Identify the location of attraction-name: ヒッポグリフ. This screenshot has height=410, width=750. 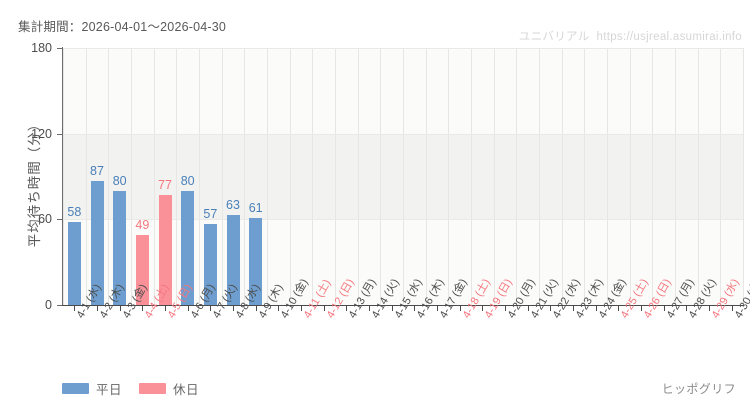
(698, 389).